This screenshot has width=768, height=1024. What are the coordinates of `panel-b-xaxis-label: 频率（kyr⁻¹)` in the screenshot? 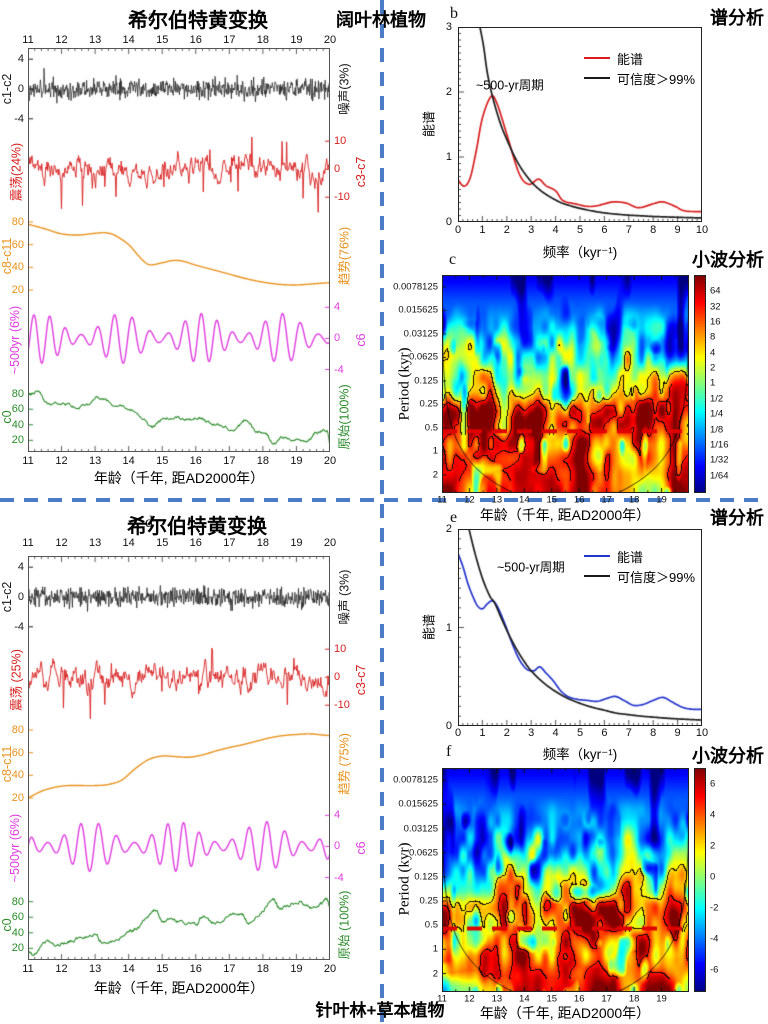 It's located at (580, 252).